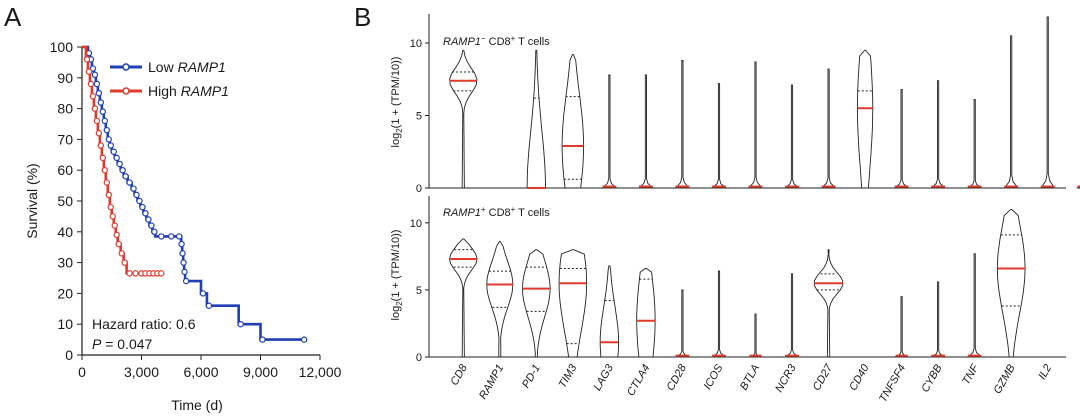  Describe the element at coordinates (971, 374) in the screenshot. I see `gene-label: TNF` at that location.